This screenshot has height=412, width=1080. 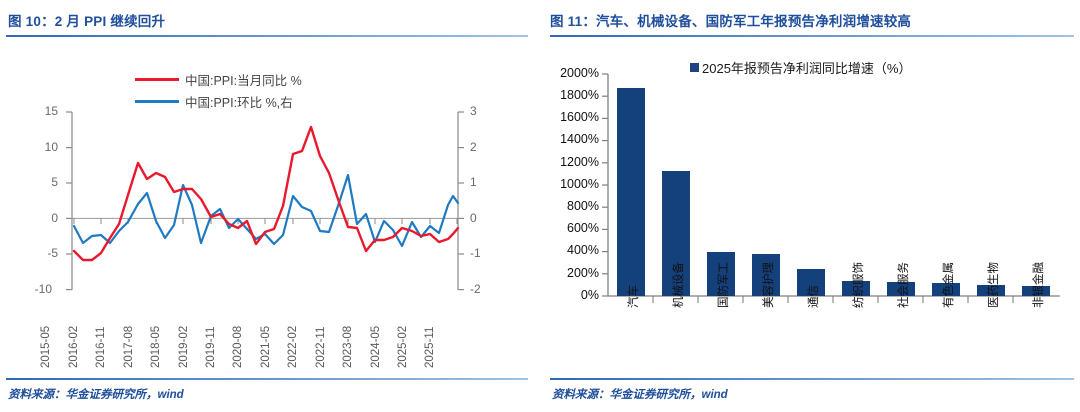 I want to click on legend-label-net-profit-growth: 2025年报预告净利润同比增速（%）, so click(x=807, y=68).